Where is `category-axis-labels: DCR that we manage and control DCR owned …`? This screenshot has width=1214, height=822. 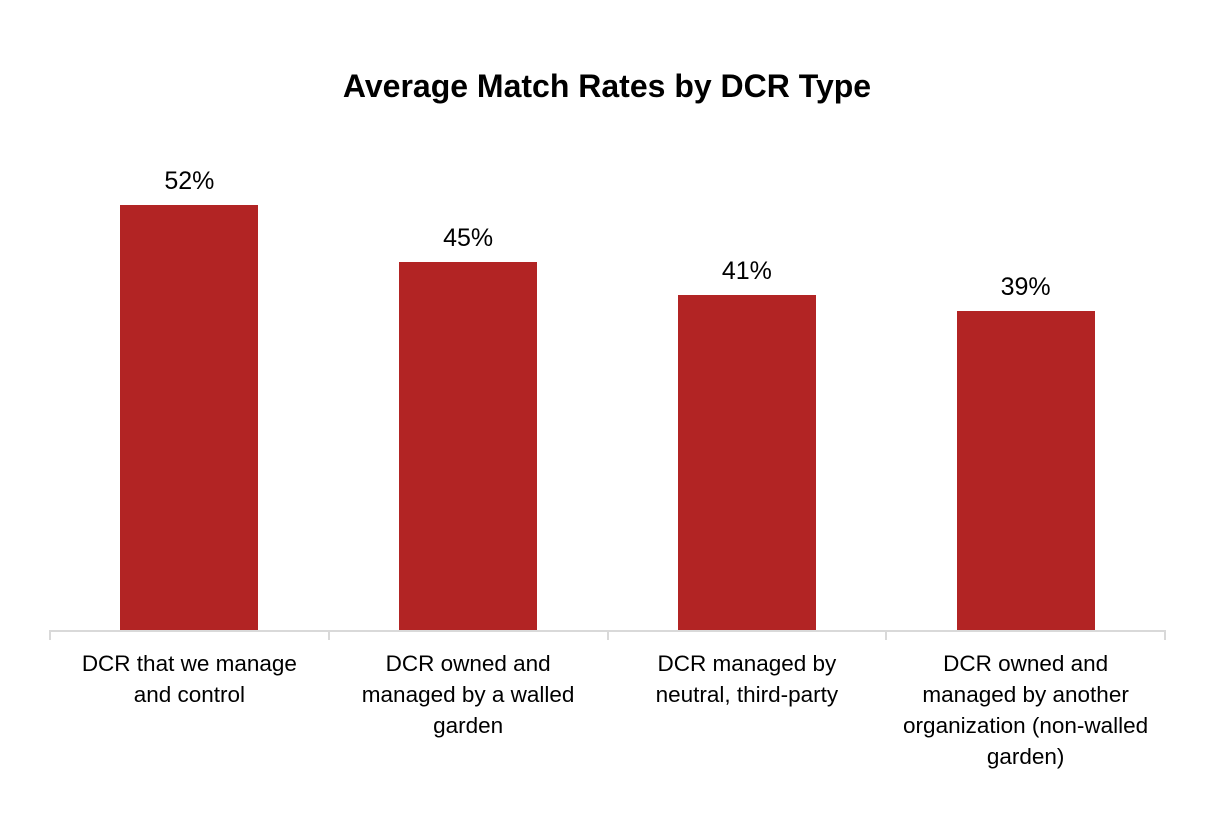
category-axis-labels: DCR that we manage and control DCR owned … is located at coordinates (607, 710).